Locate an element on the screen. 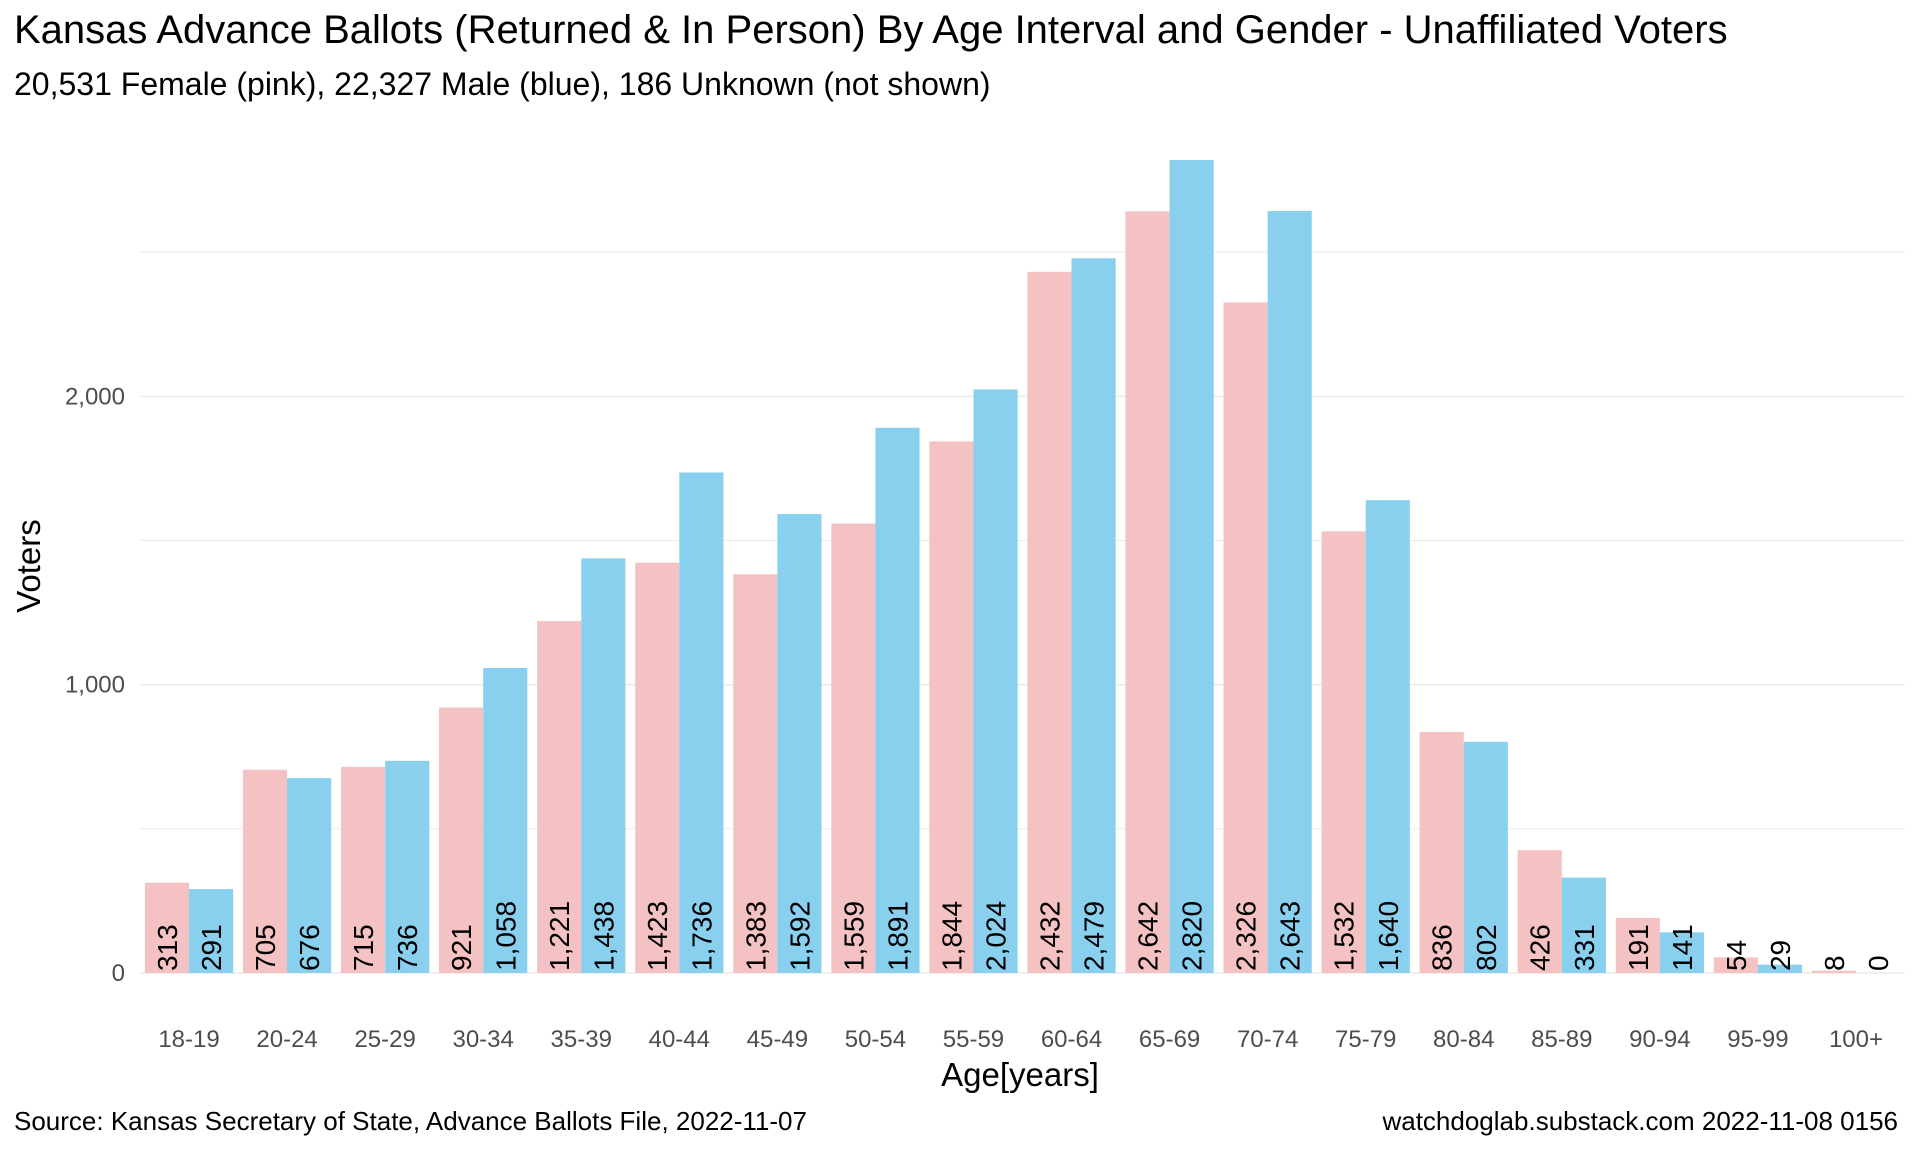 The width and height of the screenshot is (1920, 1152). x-tick-label: 90-94 is located at coordinates (1659, 1039).